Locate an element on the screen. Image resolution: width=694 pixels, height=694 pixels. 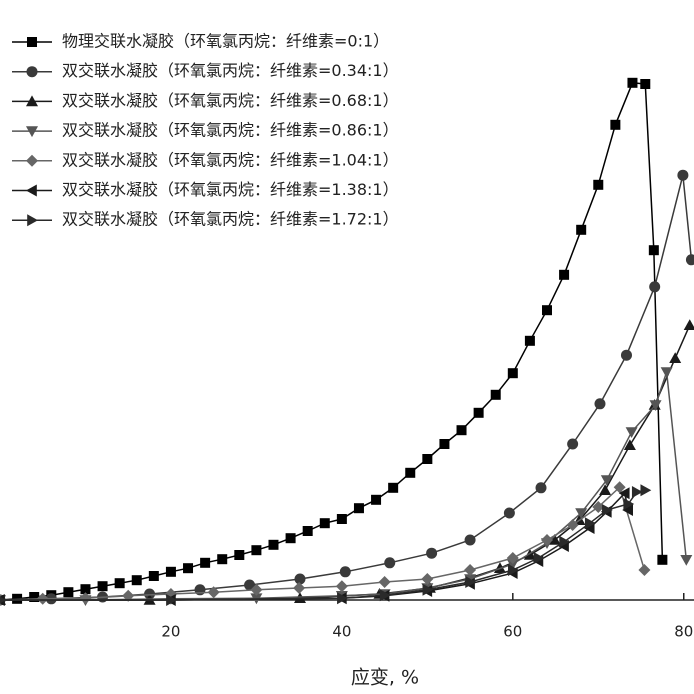
x-tick-label: 40 is located at coordinates (341, 632).